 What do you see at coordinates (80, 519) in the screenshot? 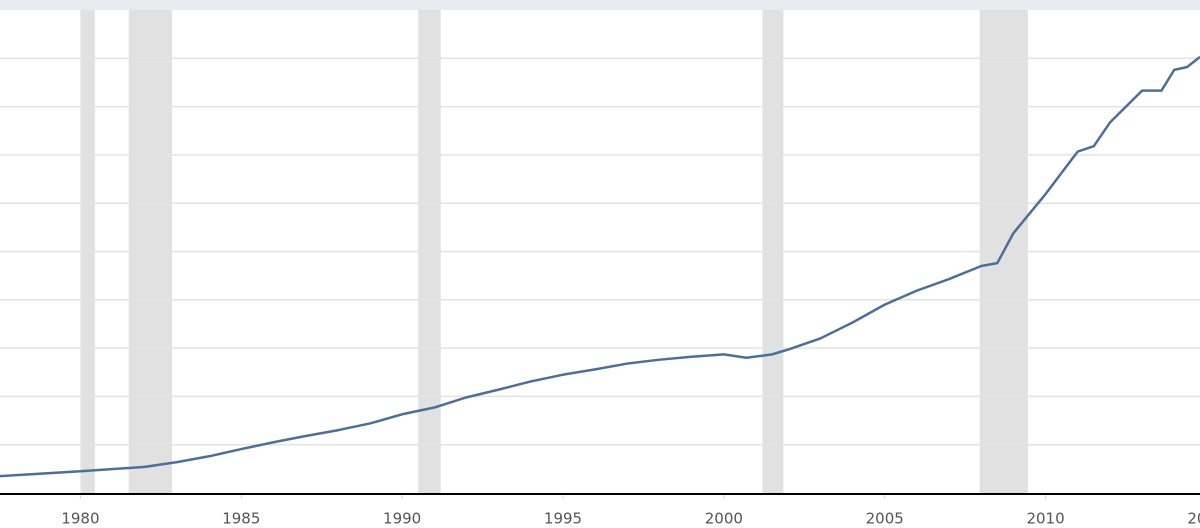
I see `x-tick-label: 1980` at bounding box center [80, 519].